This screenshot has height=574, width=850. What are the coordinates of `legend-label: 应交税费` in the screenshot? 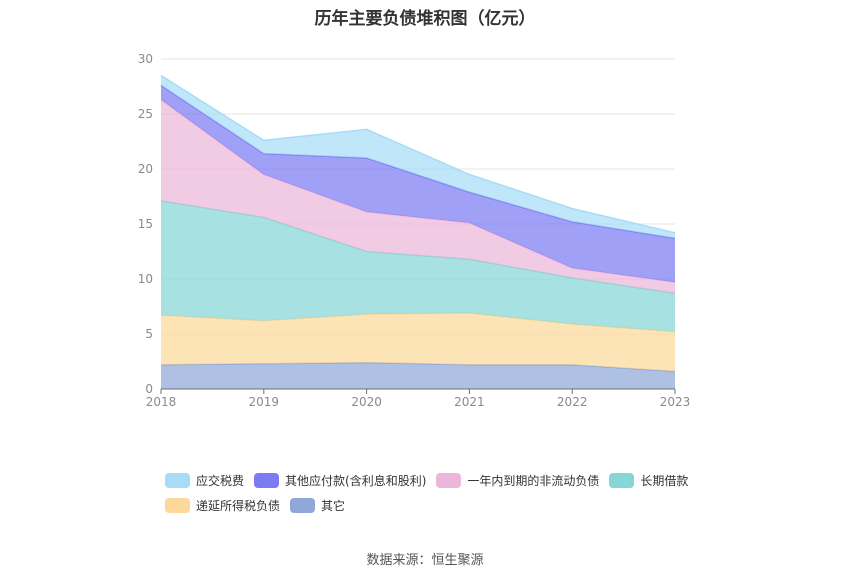 It's located at (220, 481).